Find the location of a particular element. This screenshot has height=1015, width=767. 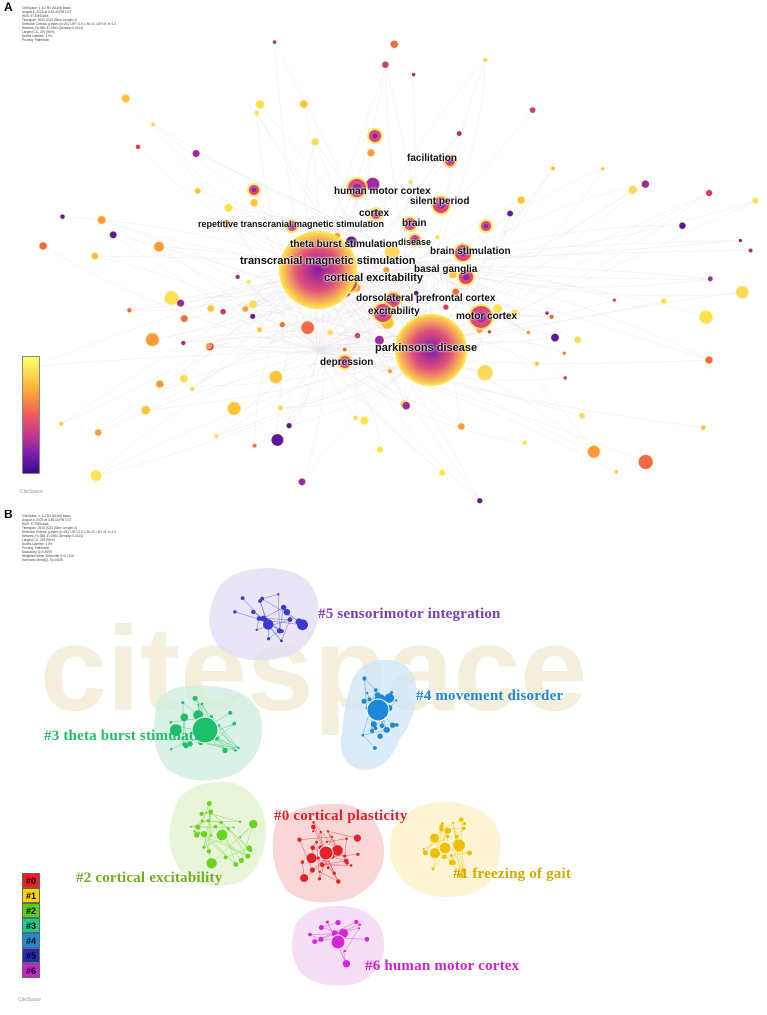

keyword-label: basal ganglia is located at coordinates (446, 269).